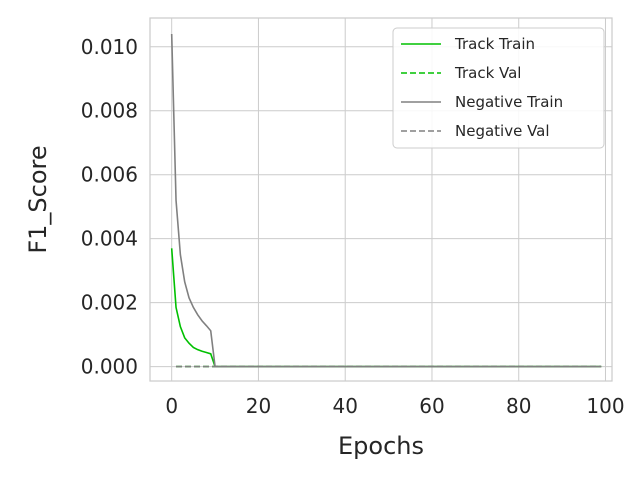 The width and height of the screenshot is (640, 480). Describe the element at coordinates (109, 111) in the screenshot. I see `y-tick-label: 0.008` at that location.